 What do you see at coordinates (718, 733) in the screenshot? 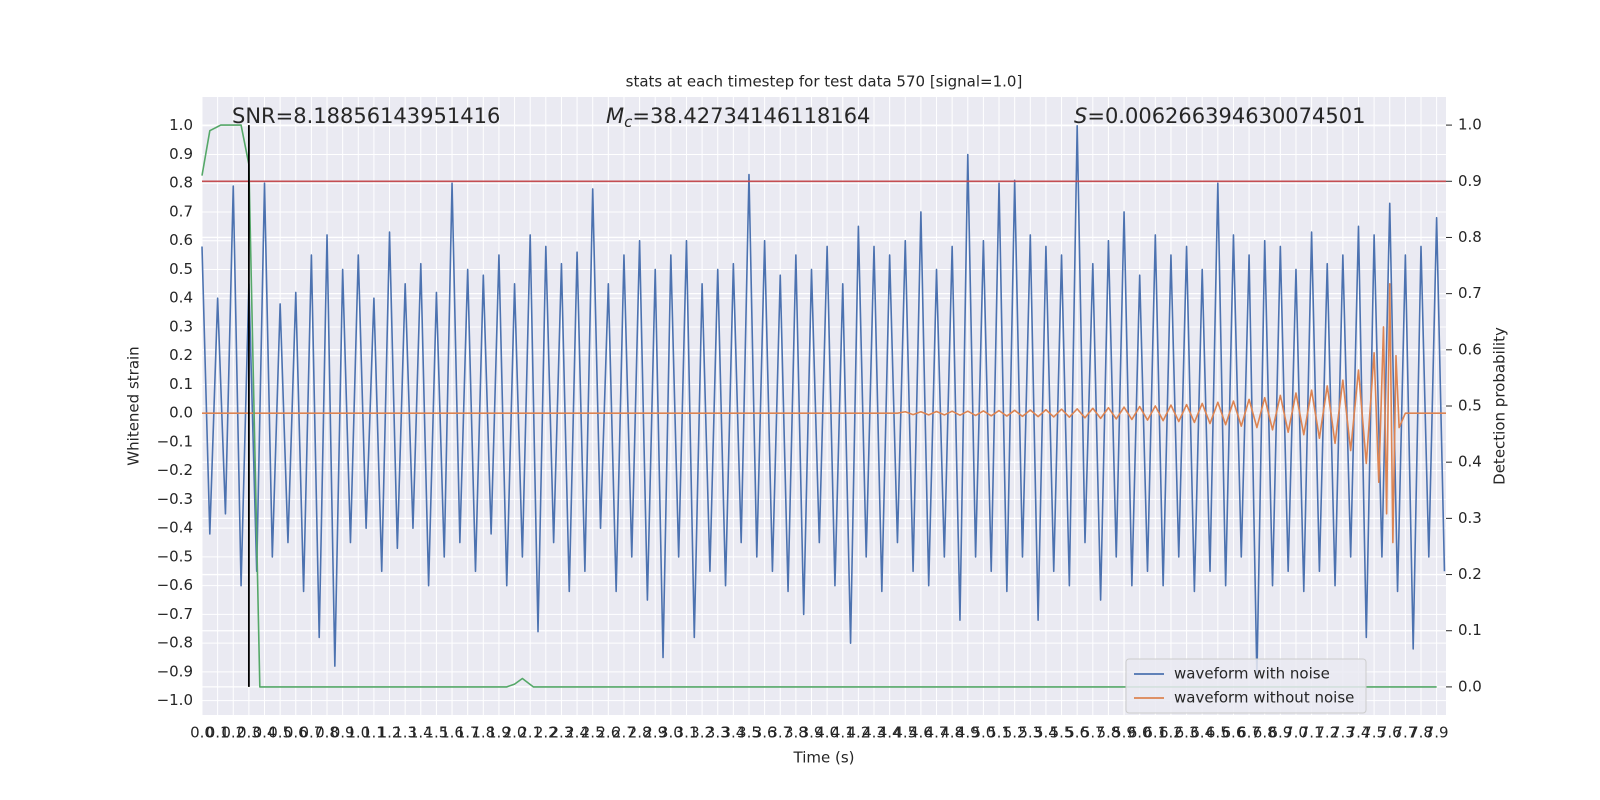
I see `x-tick-label: 3.3` at bounding box center [718, 733].